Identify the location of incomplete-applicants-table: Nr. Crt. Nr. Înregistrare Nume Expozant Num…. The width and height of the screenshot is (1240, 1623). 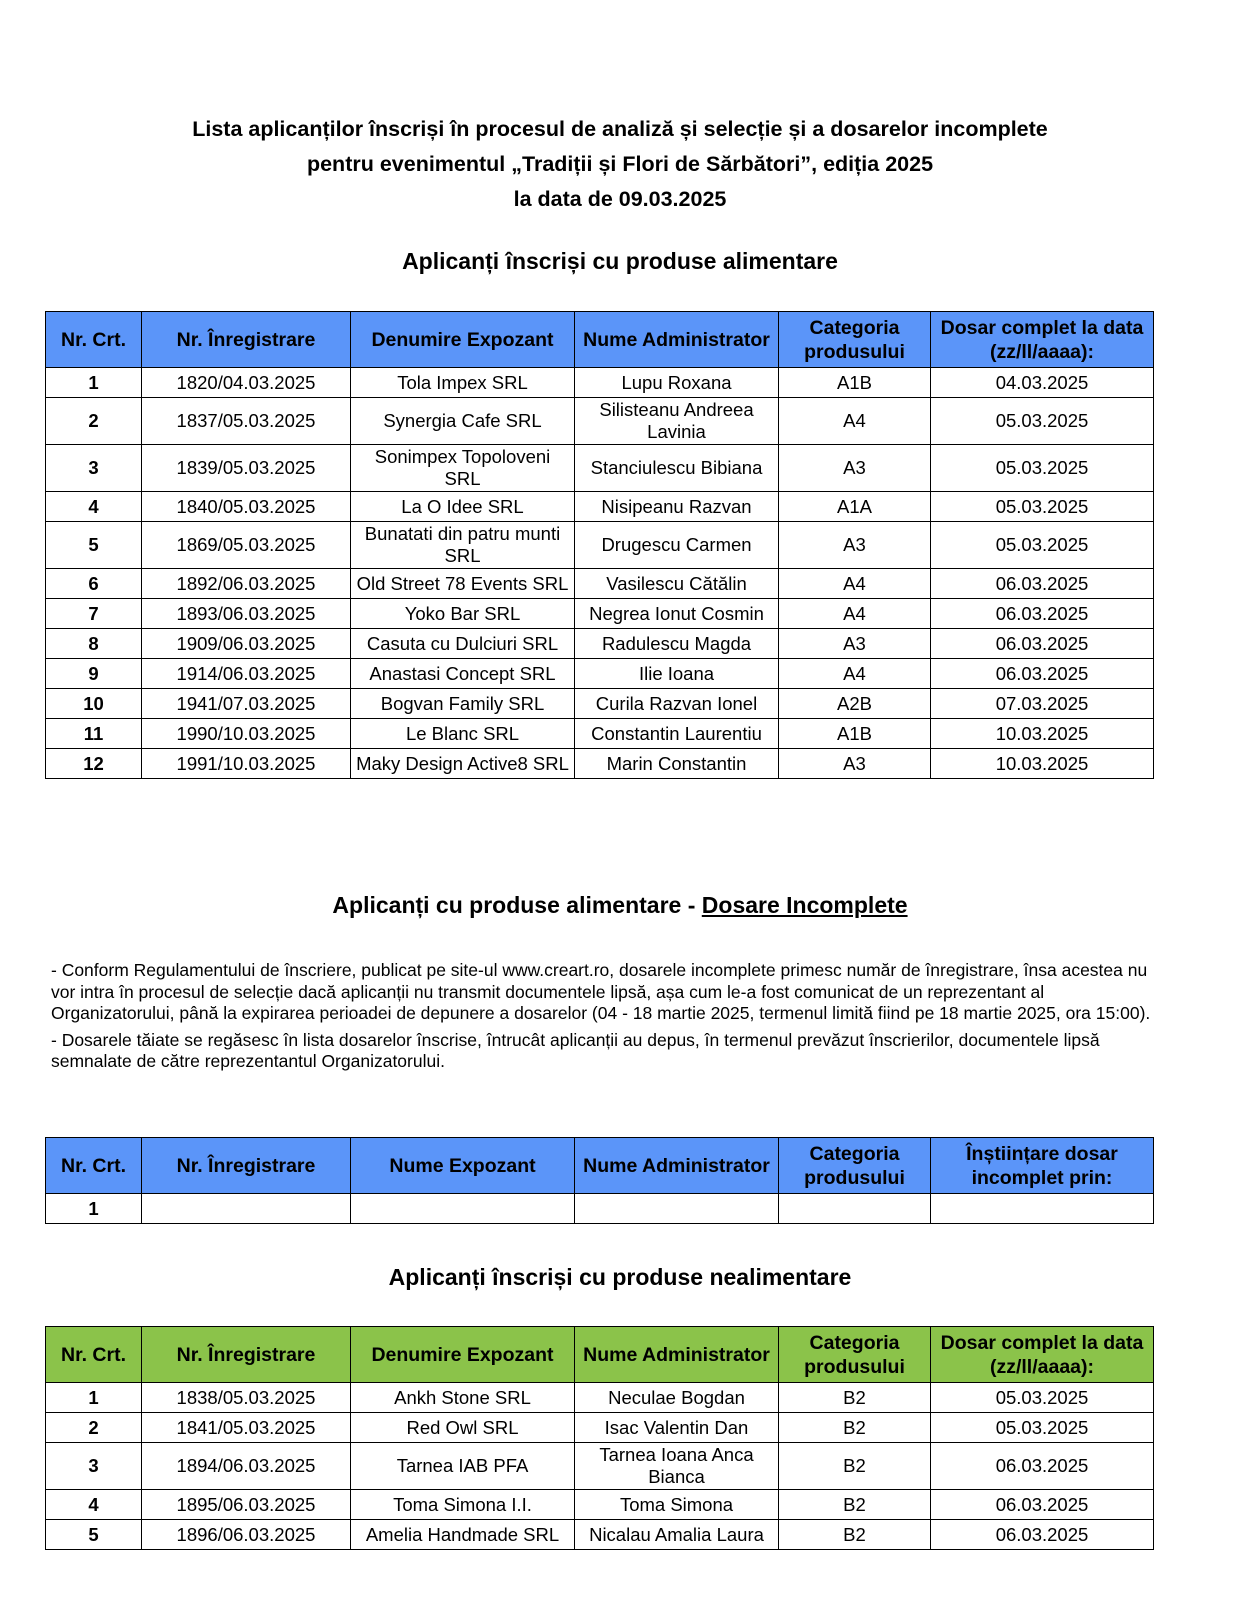
(599, 1180).